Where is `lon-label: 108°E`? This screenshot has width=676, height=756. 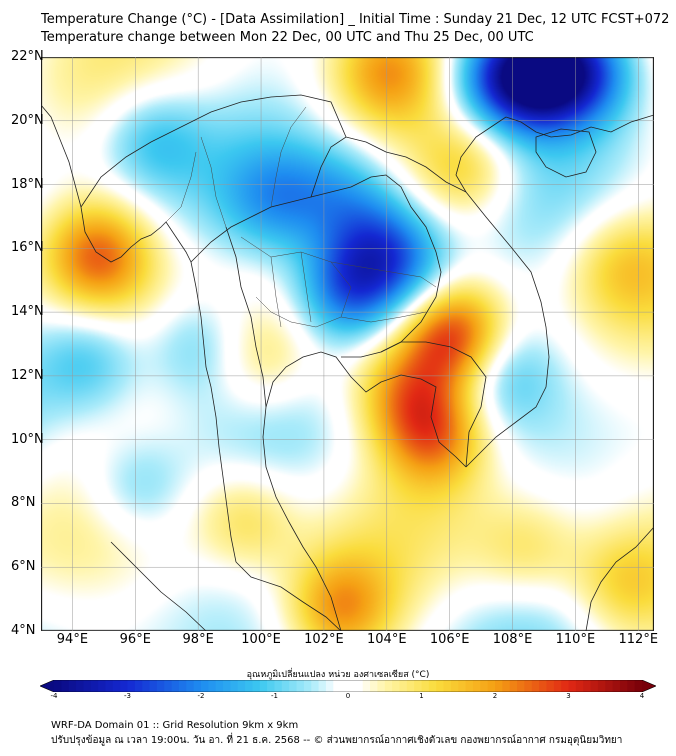
lon-label: 108°E is located at coordinates (512, 639).